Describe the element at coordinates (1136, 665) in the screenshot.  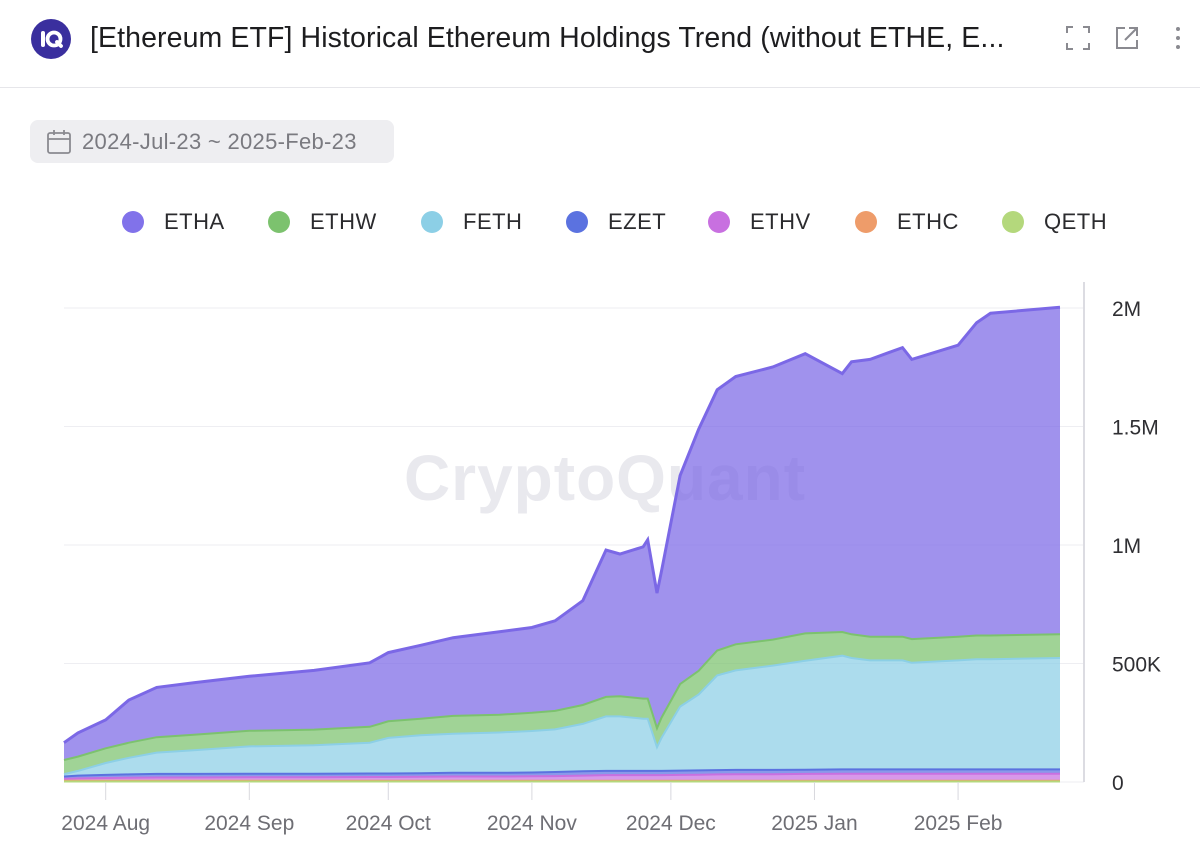
I see `y-tick-label: 500K` at that location.